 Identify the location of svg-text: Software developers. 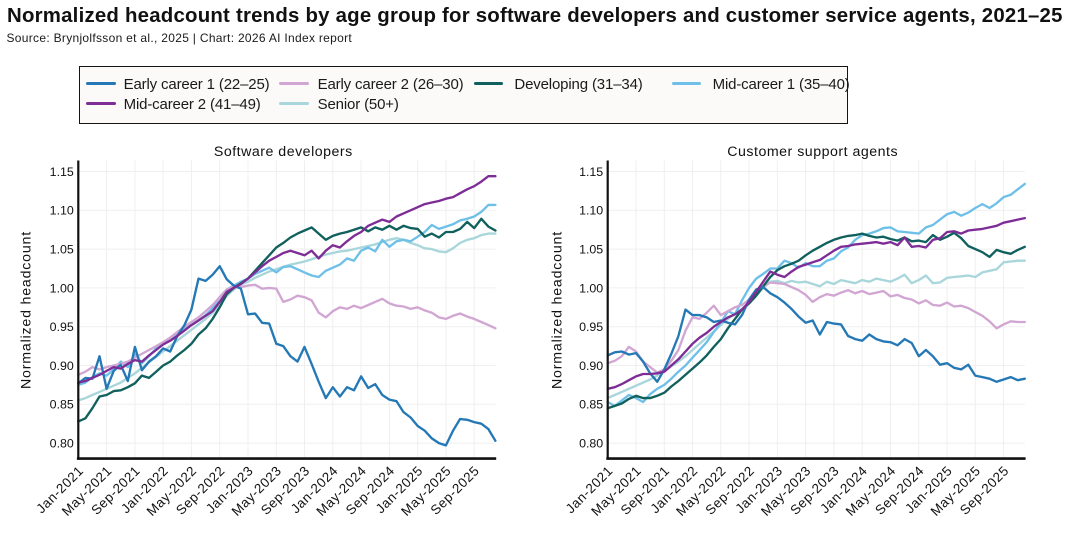
(283, 152).